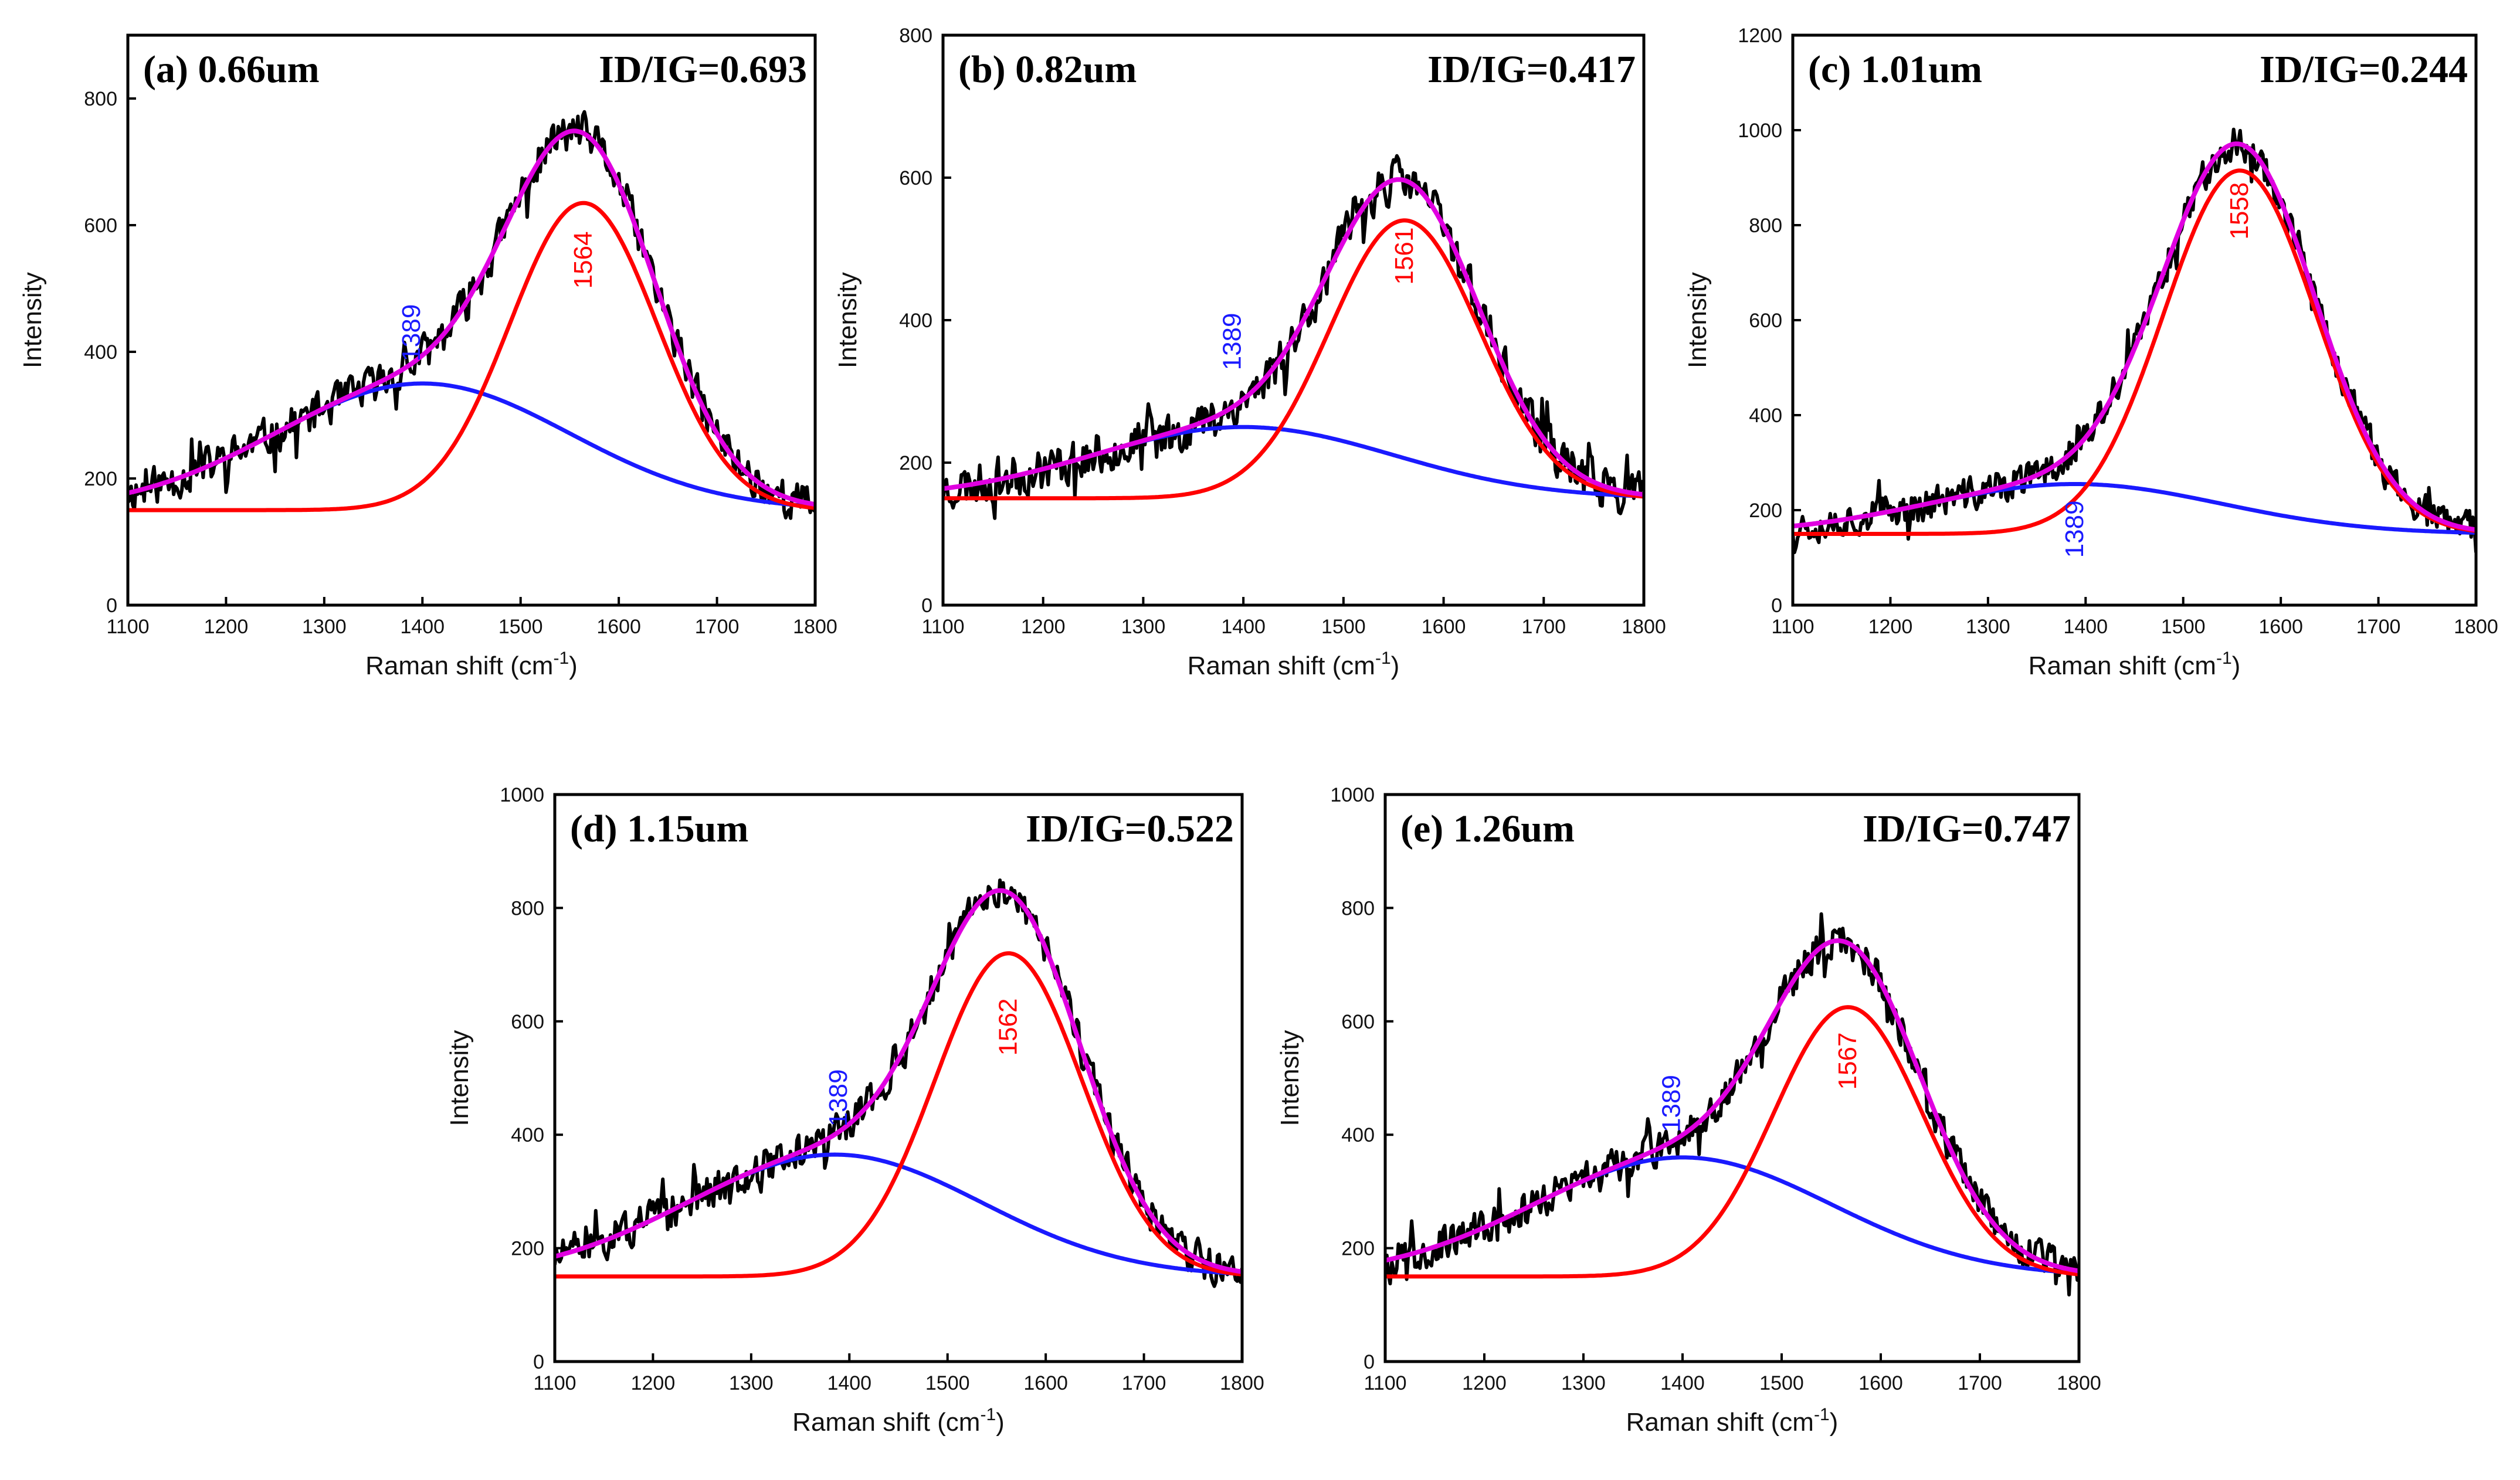  I want to click on id-ig-ratio-label: ID/IG=0.747, so click(1967, 828).